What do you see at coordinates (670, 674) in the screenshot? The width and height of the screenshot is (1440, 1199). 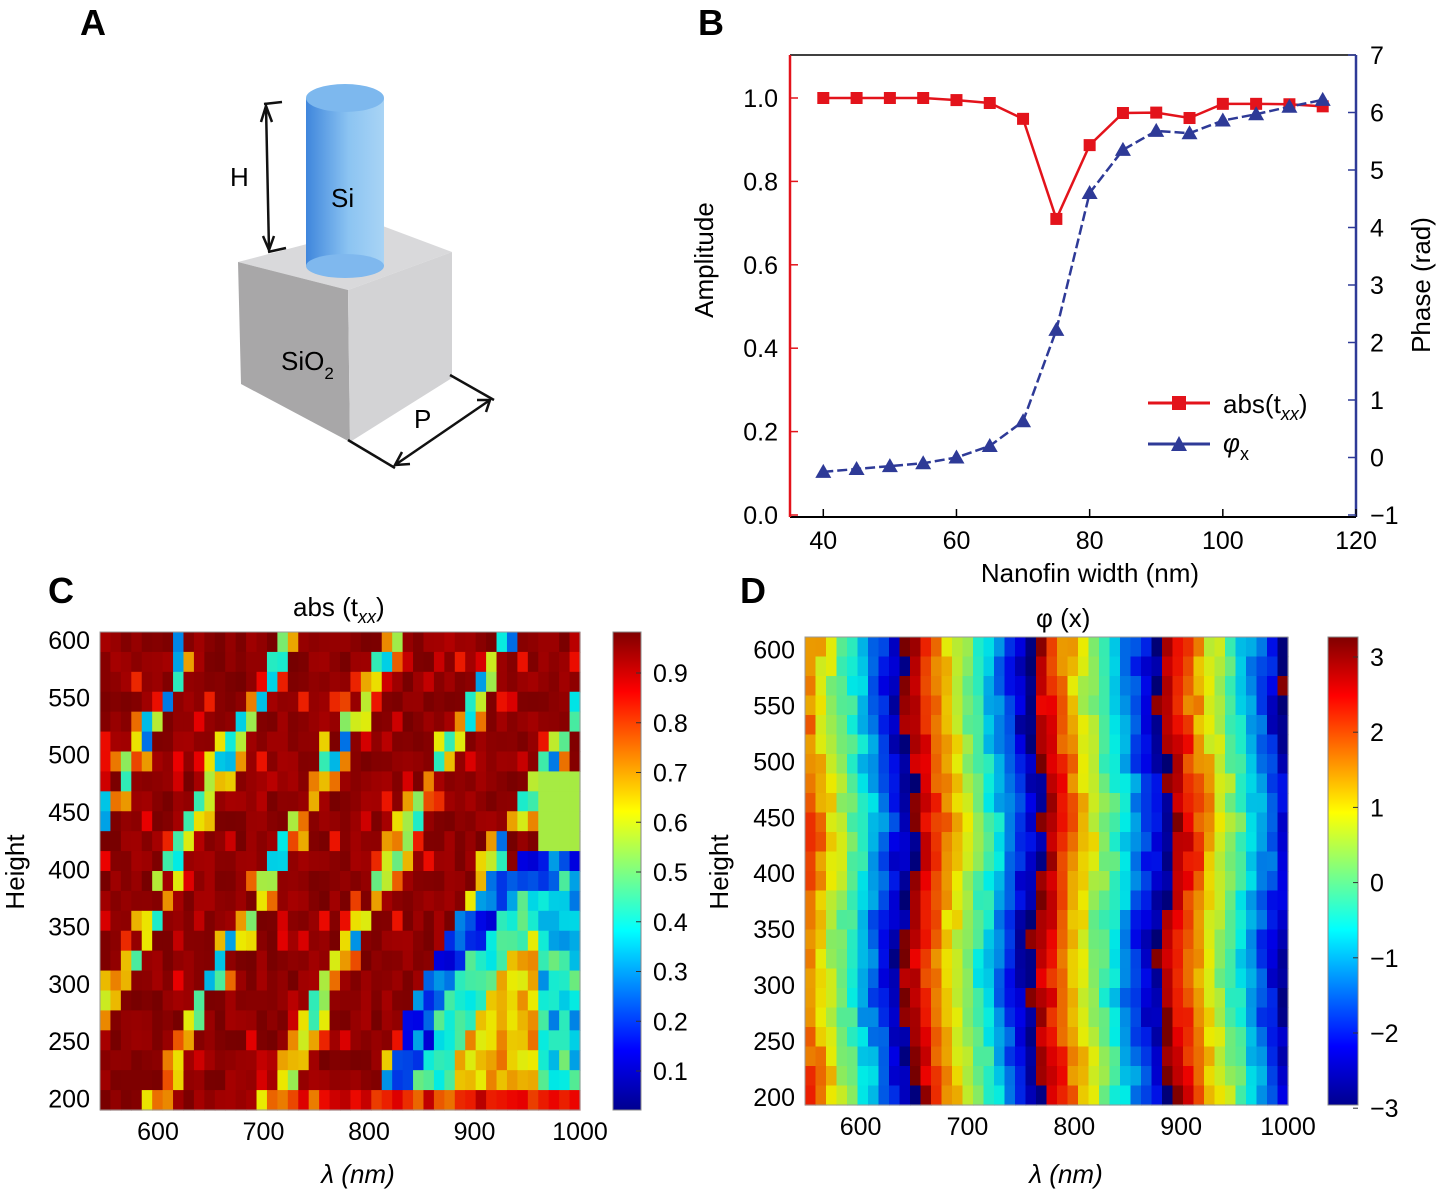 I see `c-colorbar-tick-label: 0.9` at bounding box center [670, 674].